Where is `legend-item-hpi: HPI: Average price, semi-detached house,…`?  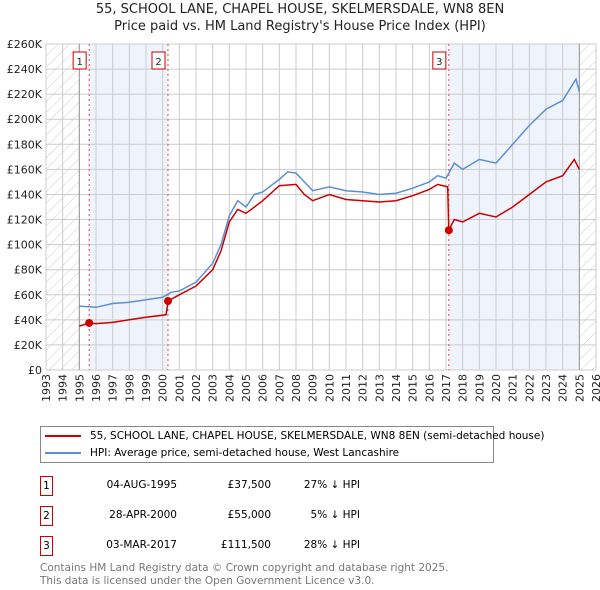
legend-item-hpi: HPI: Average price, semi-detached house,… is located at coordinates (222, 453).